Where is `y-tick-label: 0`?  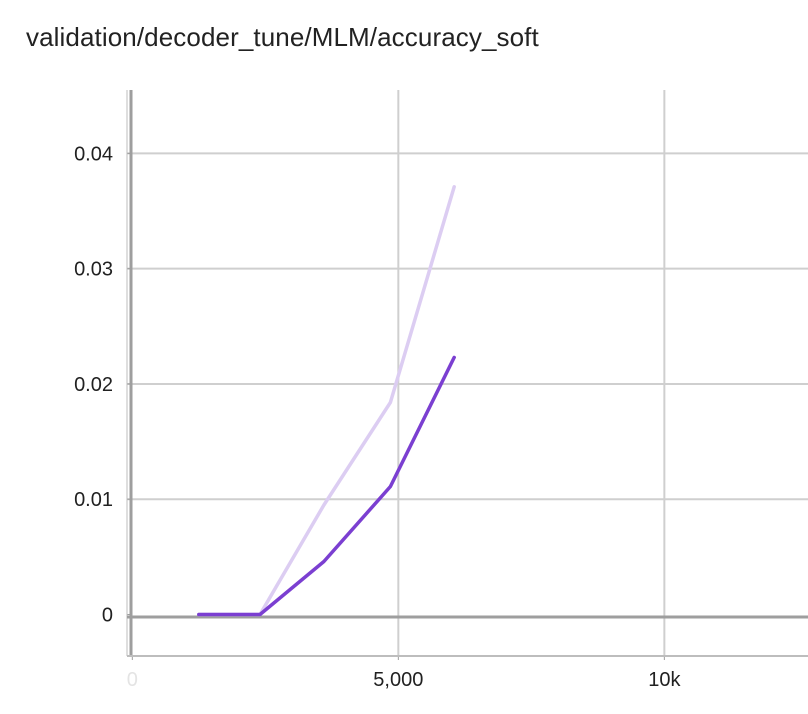 y-tick-label: 0 is located at coordinates (107, 616).